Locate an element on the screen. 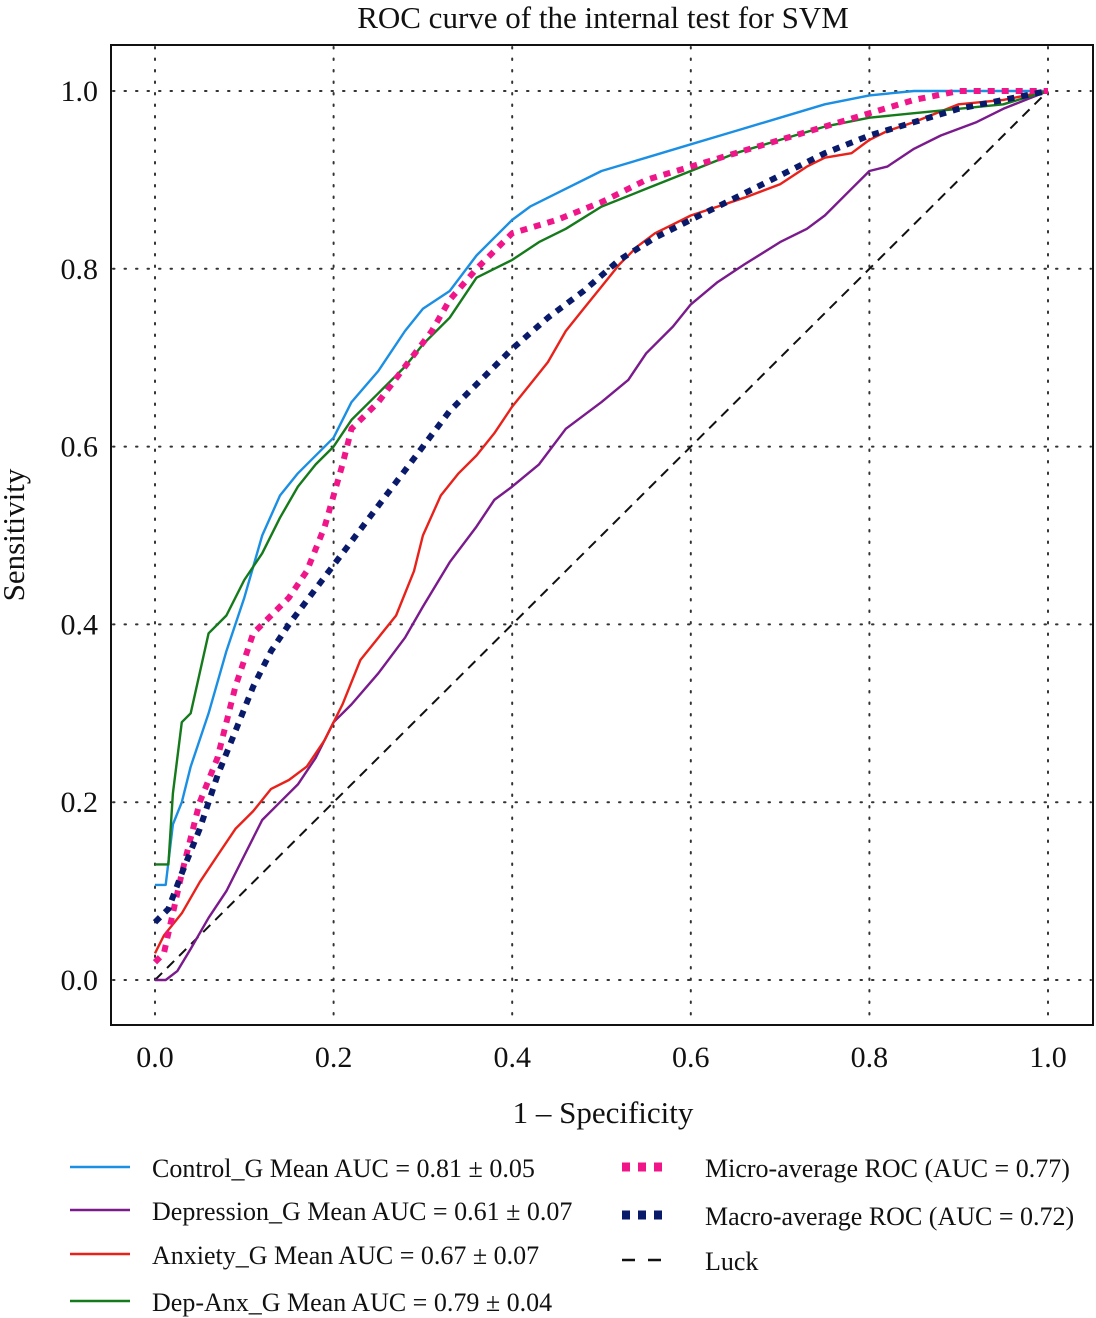  legend-label-3: Dep-Anx_G Mean AUC = 0.79 ± 0.04 is located at coordinates (352, 1302).